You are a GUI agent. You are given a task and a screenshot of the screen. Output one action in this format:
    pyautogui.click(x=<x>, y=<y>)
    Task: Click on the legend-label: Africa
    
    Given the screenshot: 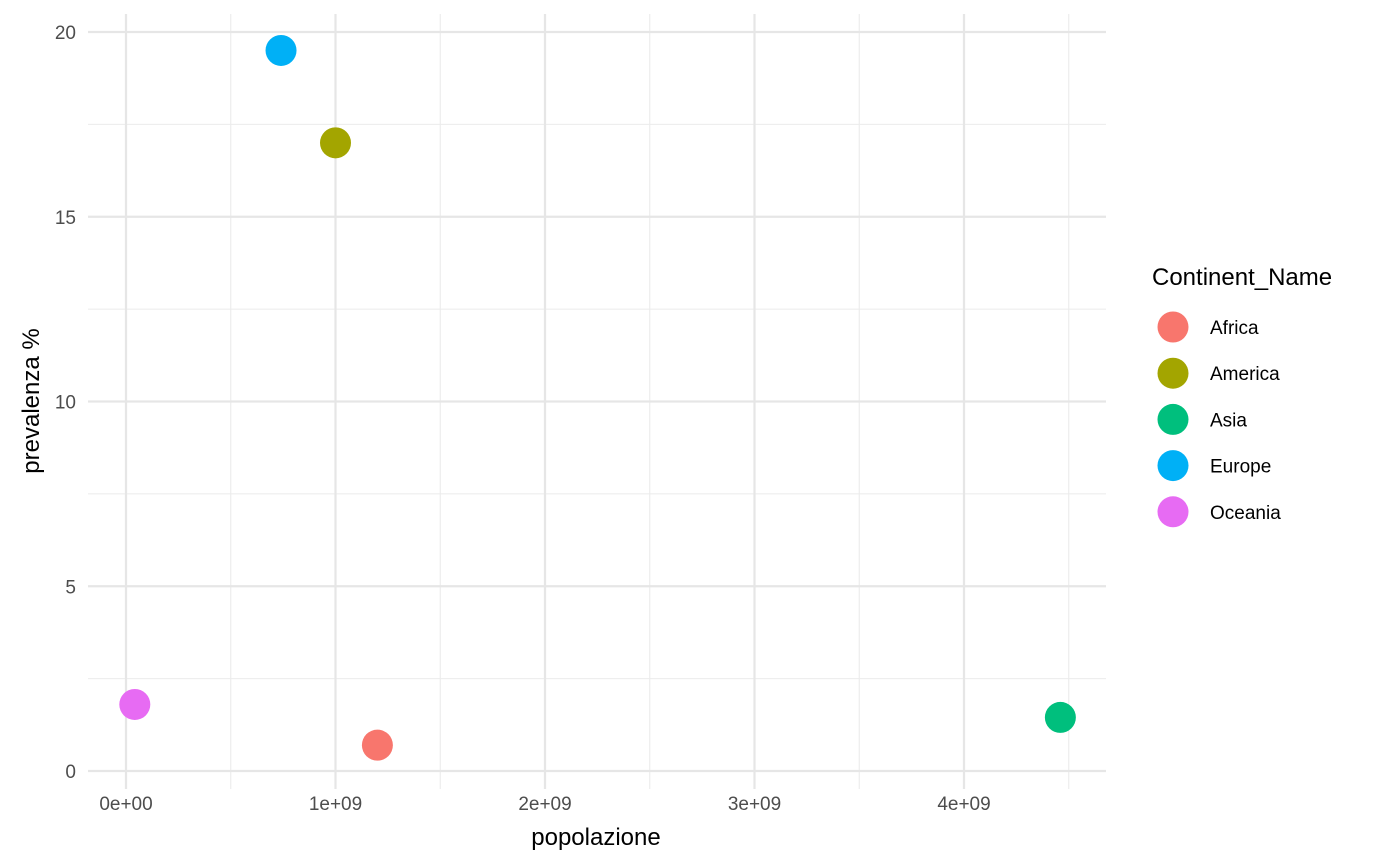 What is the action you would take?
    pyautogui.click(x=1234, y=328)
    